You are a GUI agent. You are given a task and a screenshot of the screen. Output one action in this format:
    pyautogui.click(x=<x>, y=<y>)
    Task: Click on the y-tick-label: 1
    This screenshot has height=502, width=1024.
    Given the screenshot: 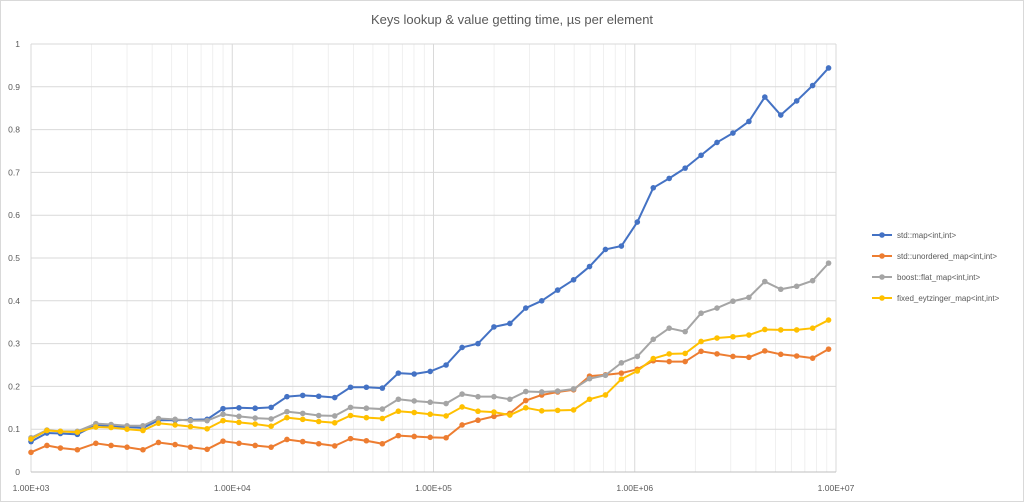 What is the action you would take?
    pyautogui.click(x=17, y=44)
    